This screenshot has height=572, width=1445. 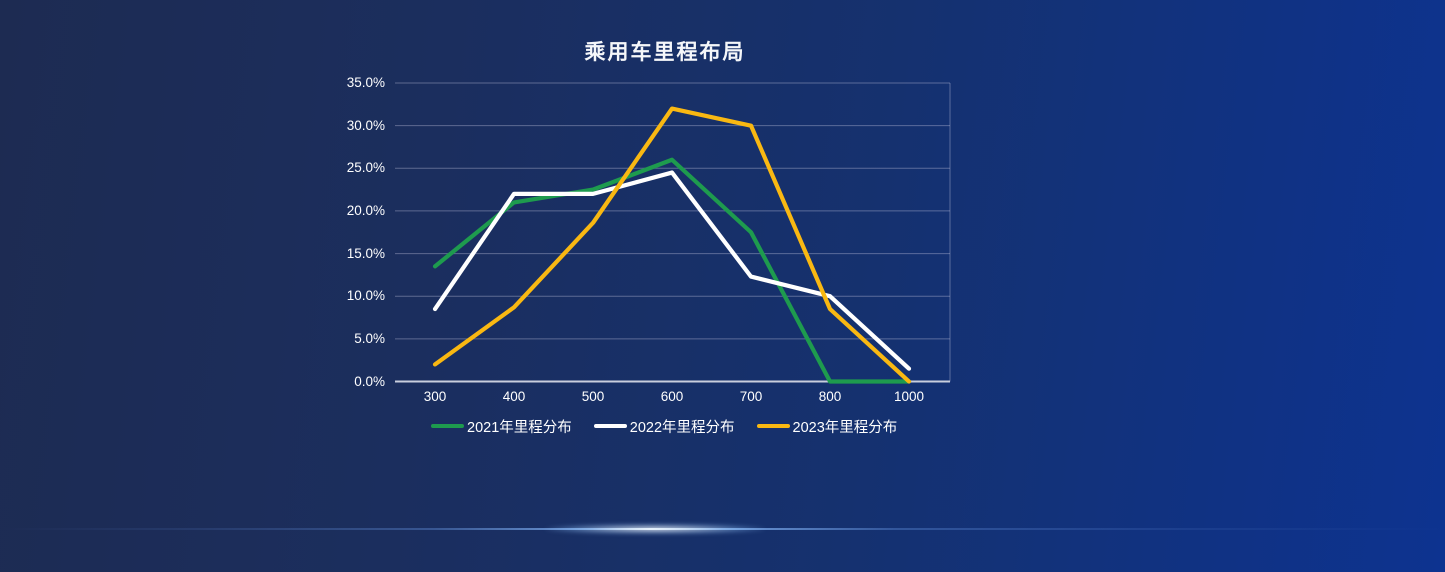 I want to click on x-tick-label: 400, so click(x=514, y=396).